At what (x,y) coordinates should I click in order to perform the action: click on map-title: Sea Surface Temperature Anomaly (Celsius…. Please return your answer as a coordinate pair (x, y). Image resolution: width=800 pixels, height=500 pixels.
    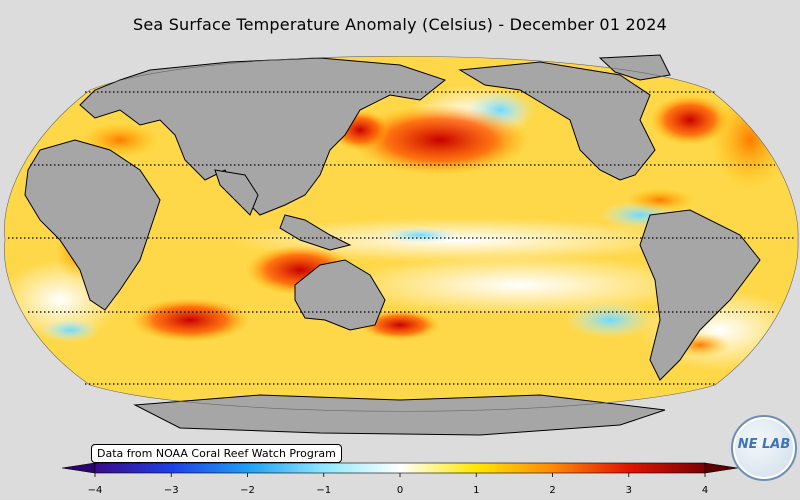
    Looking at the image, I should click on (400, 24).